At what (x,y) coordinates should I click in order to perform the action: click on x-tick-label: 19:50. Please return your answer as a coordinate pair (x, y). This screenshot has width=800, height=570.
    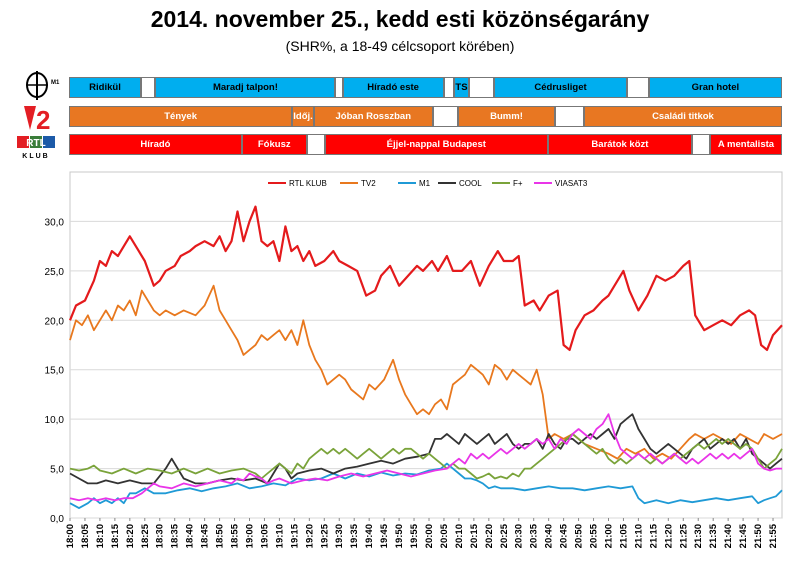
    Looking at the image, I should click on (399, 536).